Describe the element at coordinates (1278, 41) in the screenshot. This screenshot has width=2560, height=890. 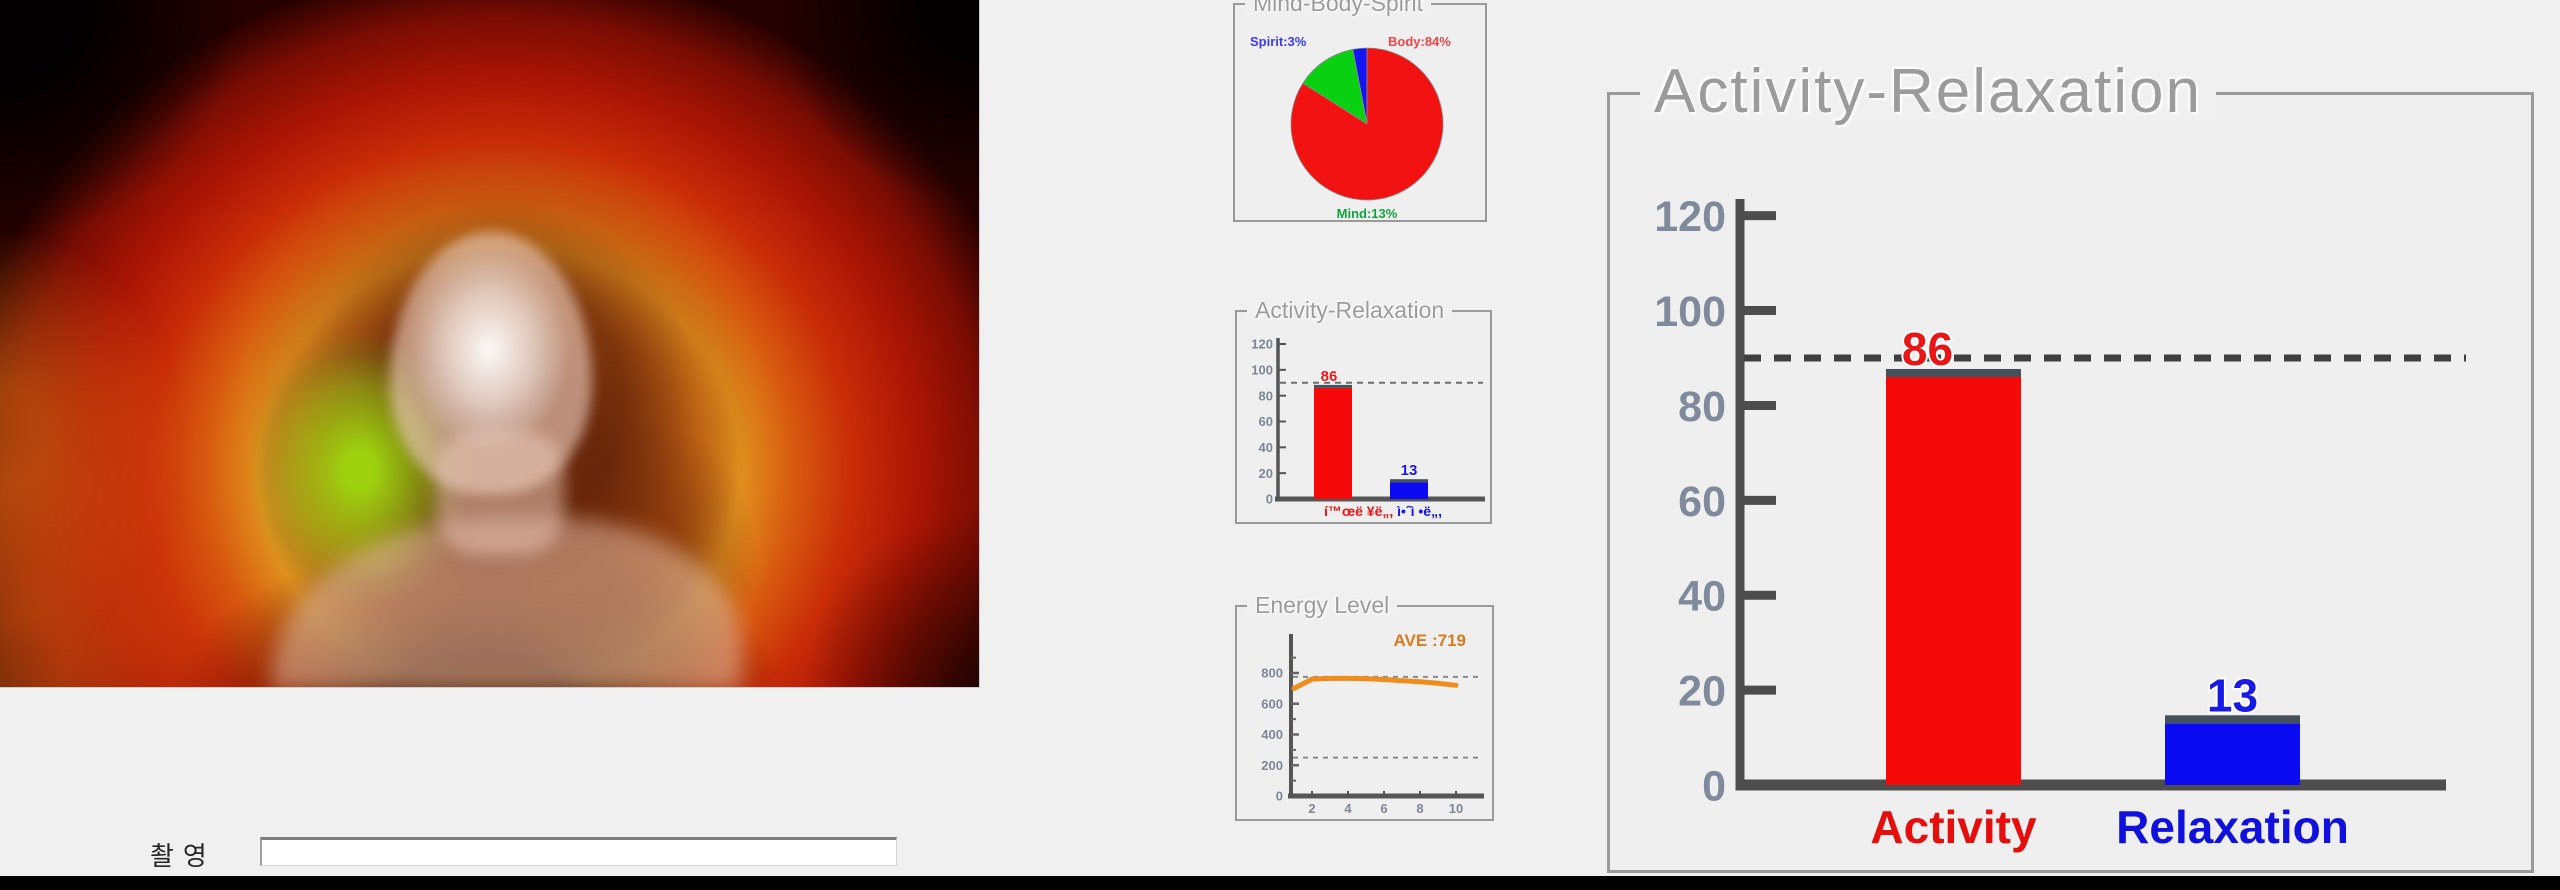
I see `pie-label-Spirit: Spirit:3%` at that location.